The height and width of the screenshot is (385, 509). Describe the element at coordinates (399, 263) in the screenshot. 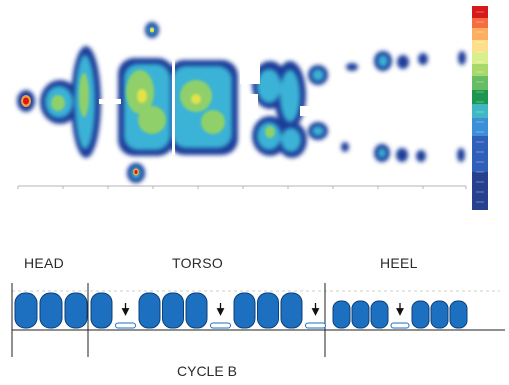

I see `heel-section-label: HEEL` at that location.